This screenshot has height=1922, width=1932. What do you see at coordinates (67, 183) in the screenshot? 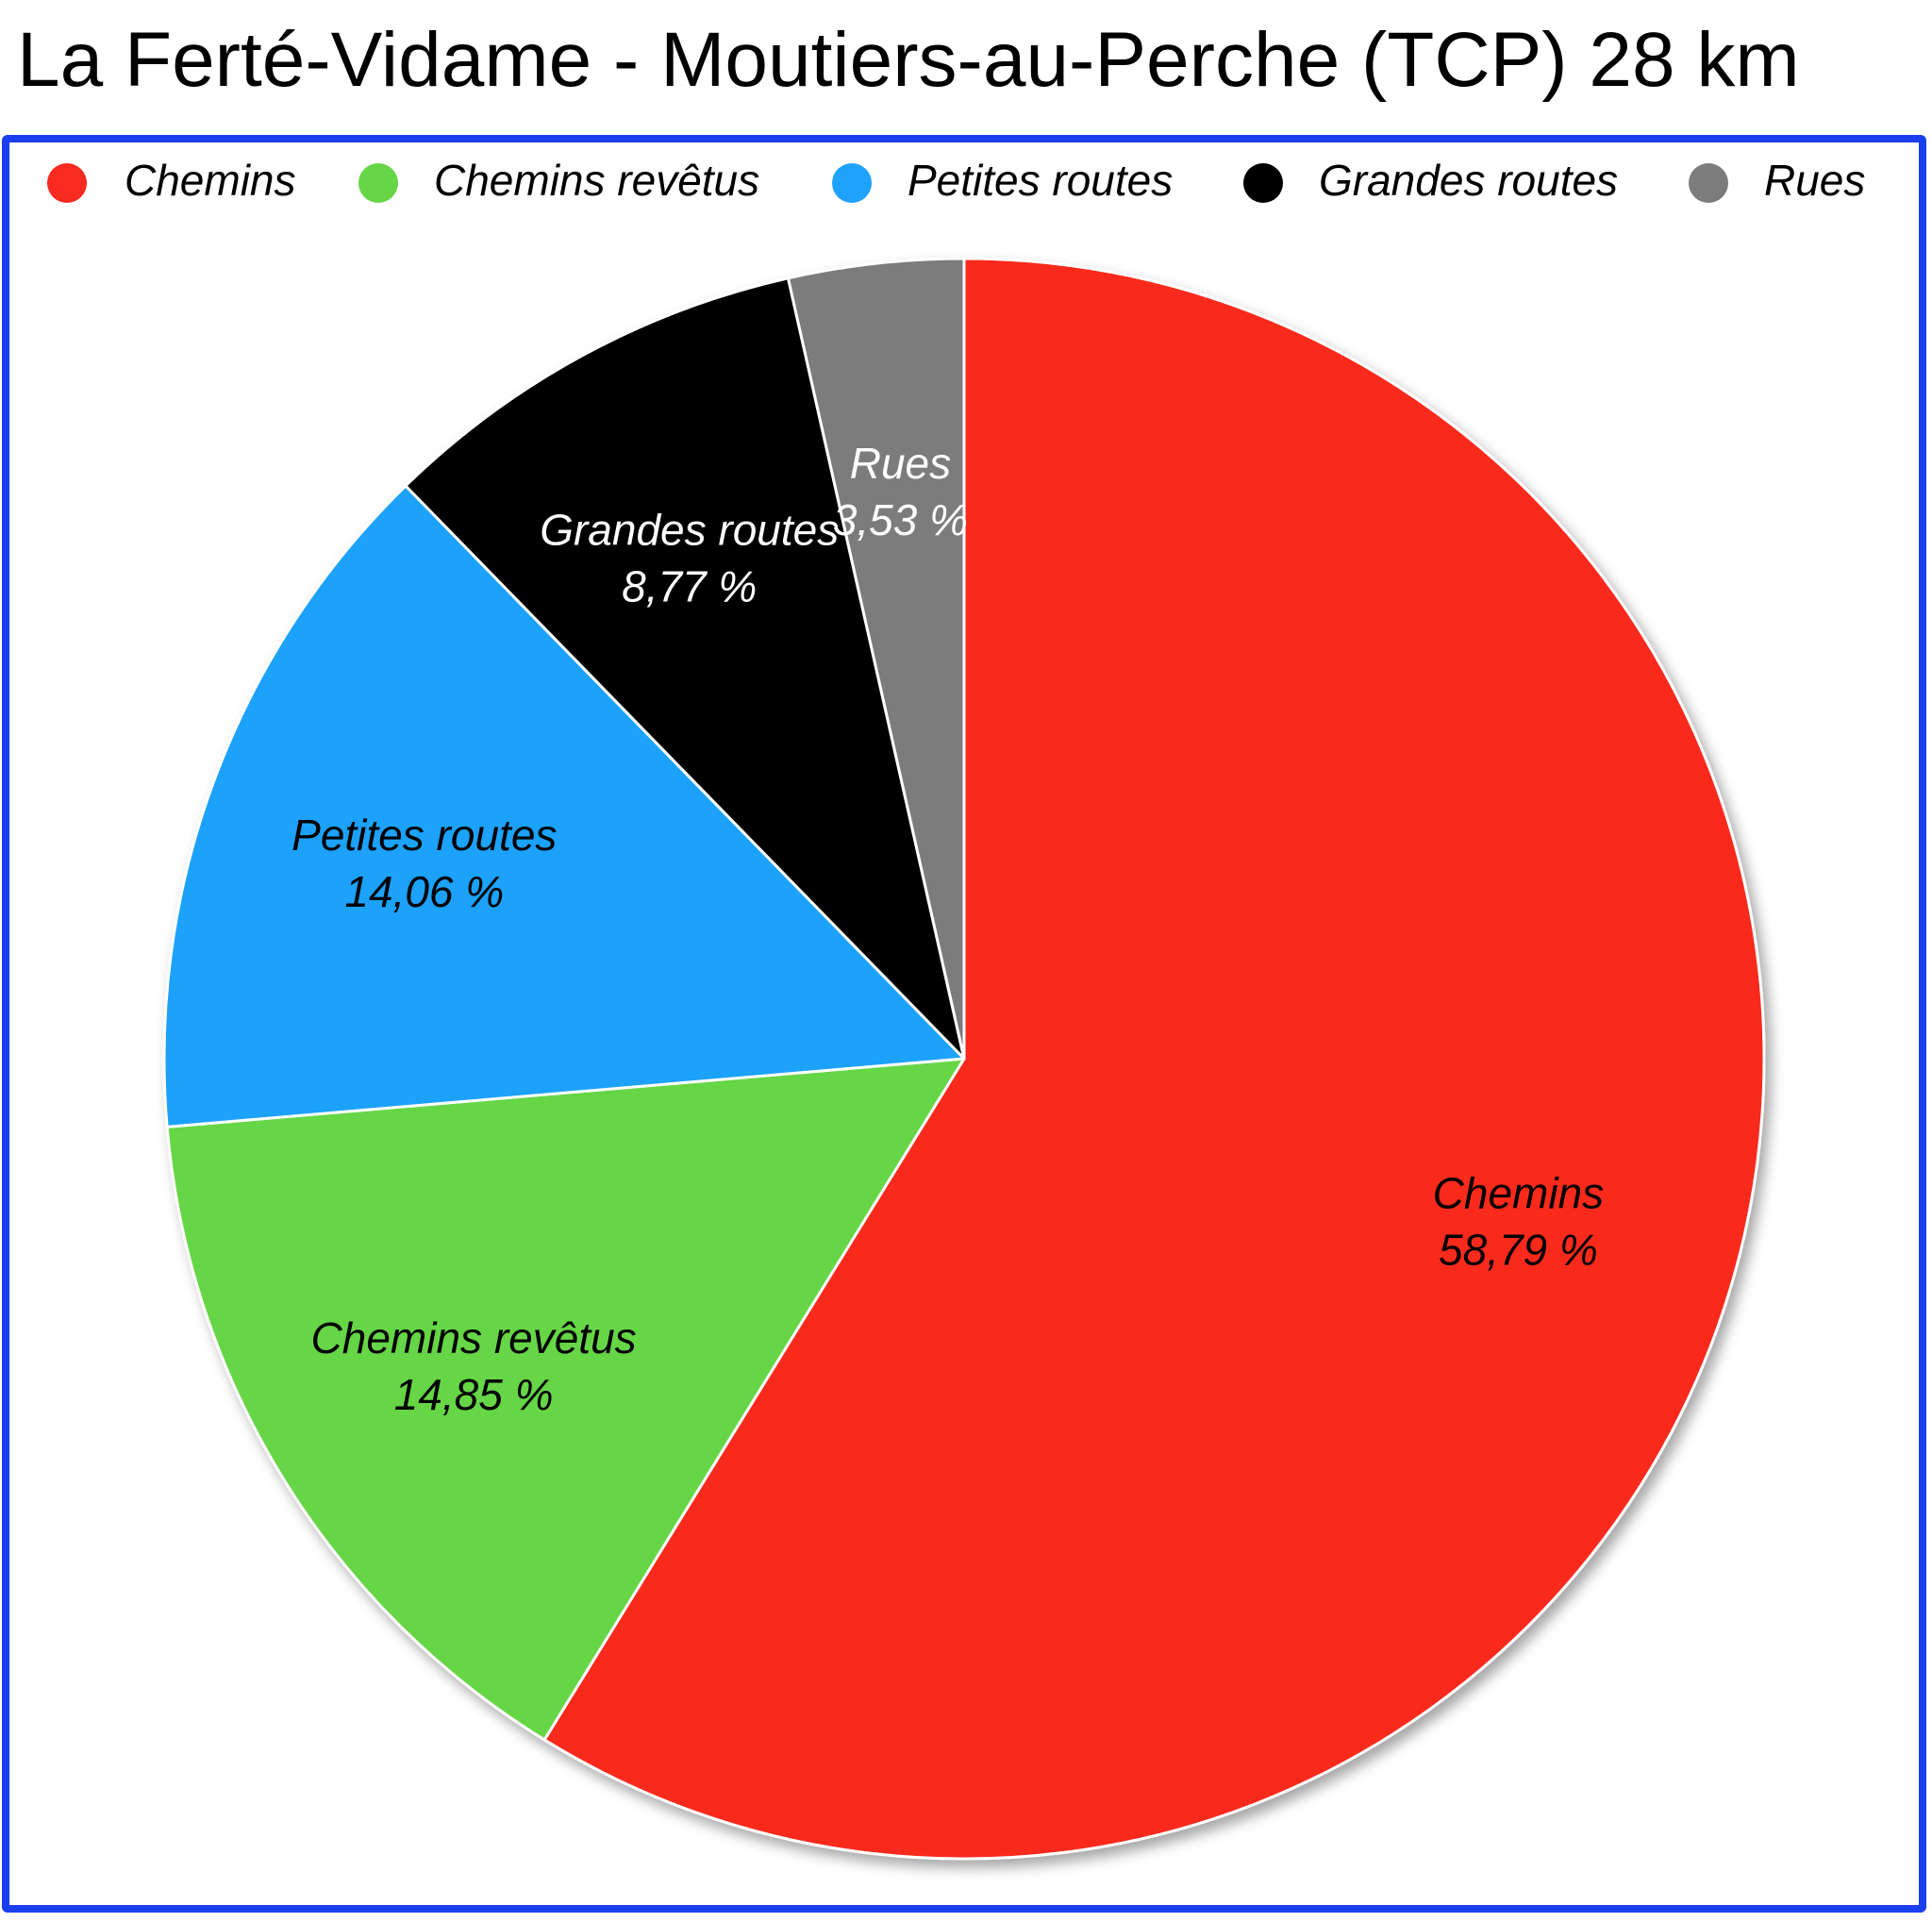
I see `legend-dot-chemins` at bounding box center [67, 183].